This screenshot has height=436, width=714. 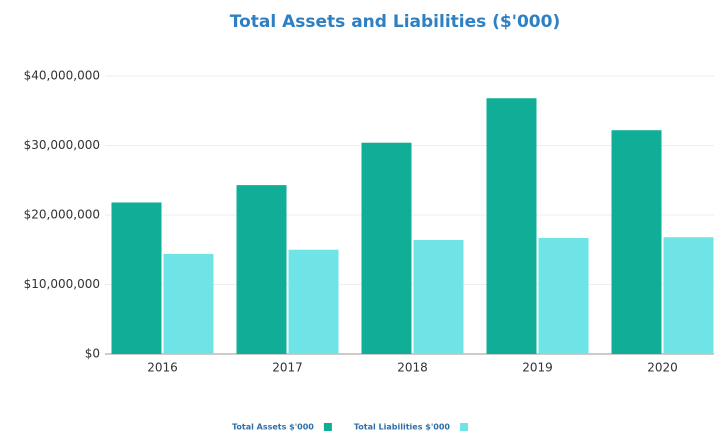 What do you see at coordinates (402, 427) in the screenshot?
I see `legend-label: Total Liabilities $'000` at bounding box center [402, 427].